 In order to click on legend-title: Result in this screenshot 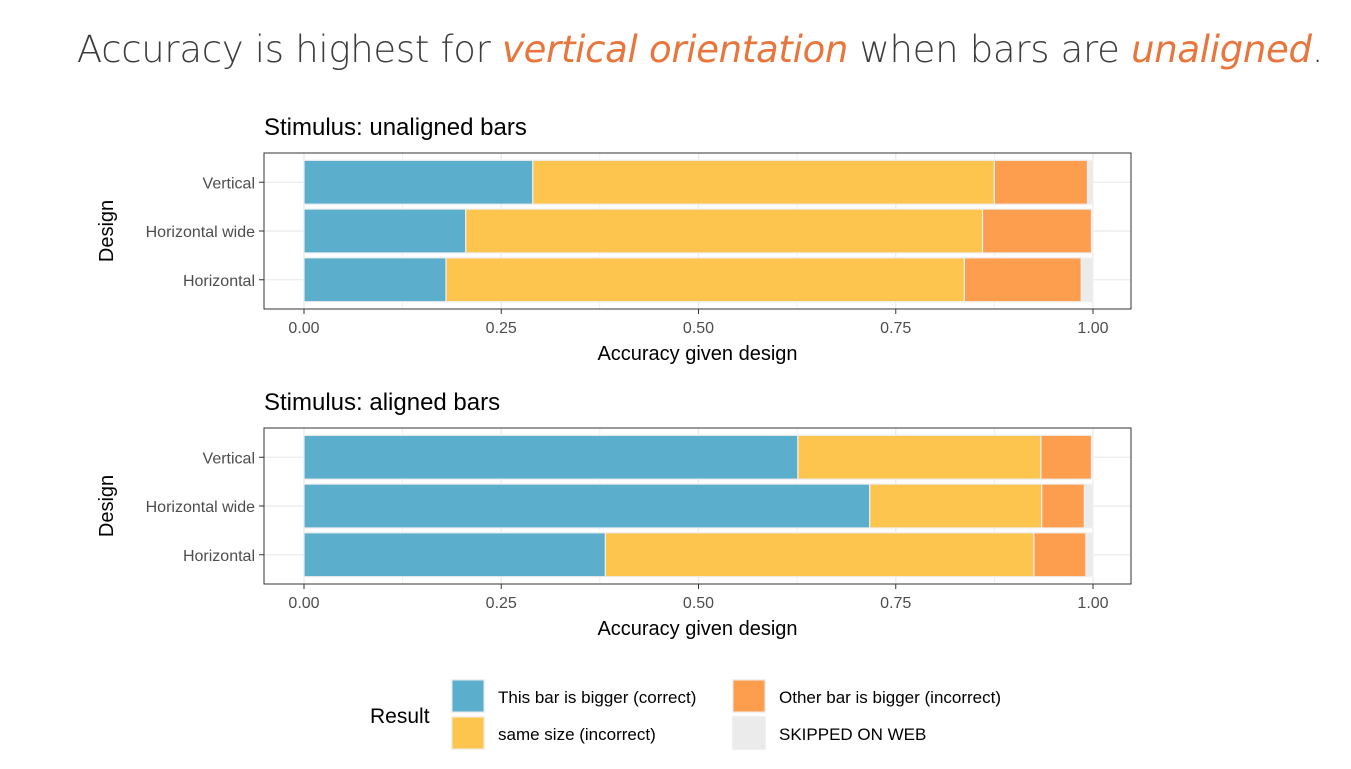, I will do `click(400, 716)`.